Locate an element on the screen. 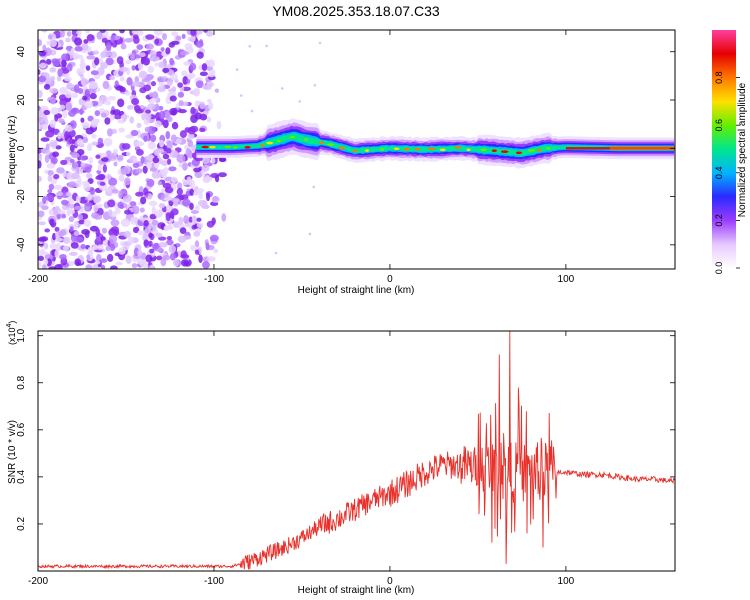  frequency-ridge is located at coordinates (435, 143).